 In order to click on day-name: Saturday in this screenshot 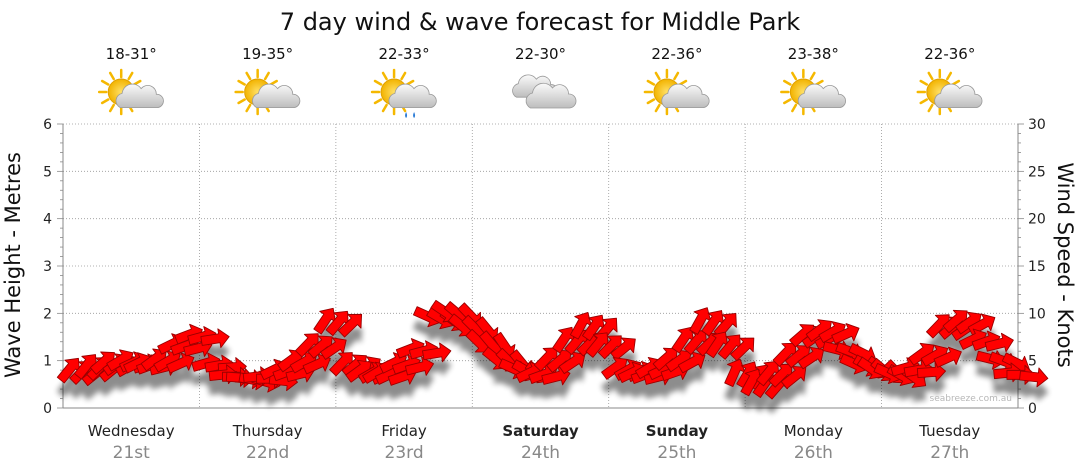, I will do `click(540, 431)`.